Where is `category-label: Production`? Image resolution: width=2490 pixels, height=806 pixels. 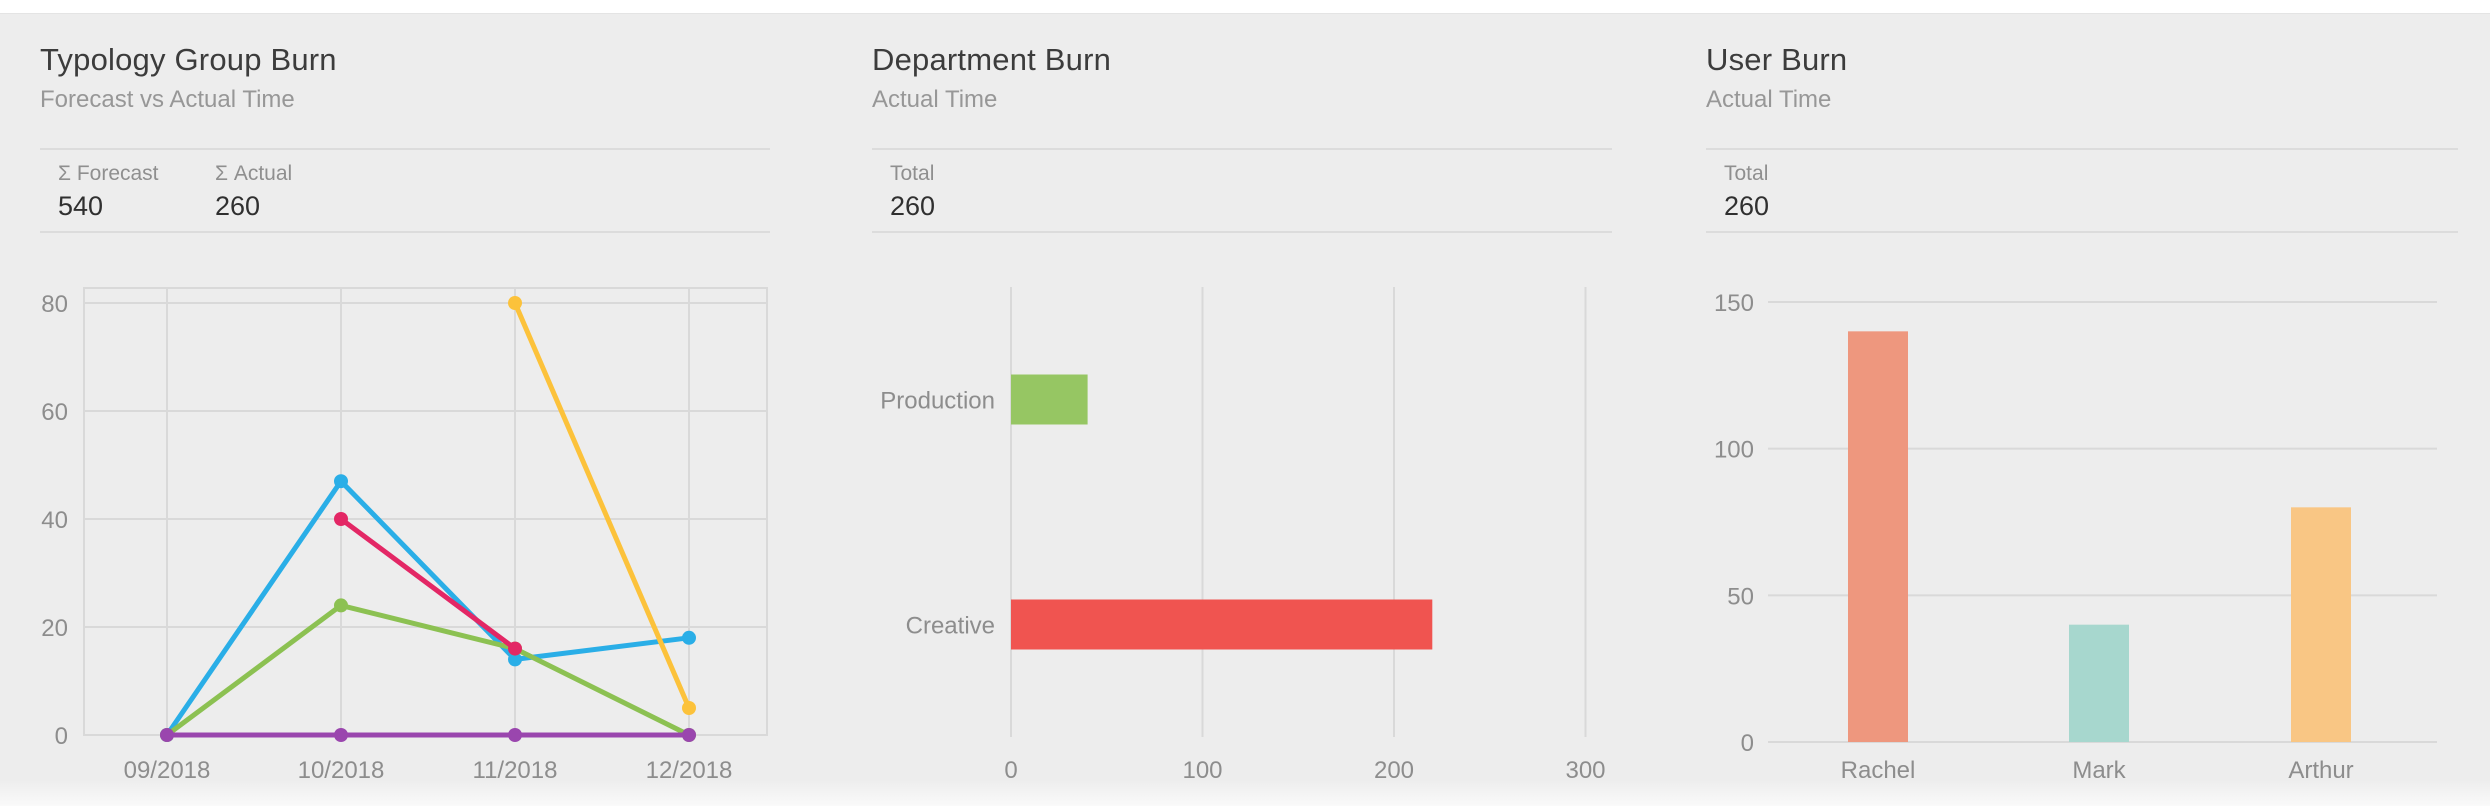
category-label: Production is located at coordinates (937, 401).